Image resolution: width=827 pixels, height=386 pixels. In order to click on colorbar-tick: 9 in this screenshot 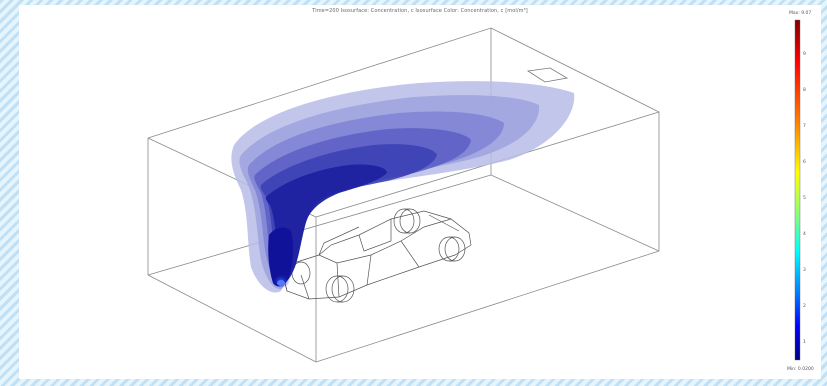, I will do `click(804, 54)`.